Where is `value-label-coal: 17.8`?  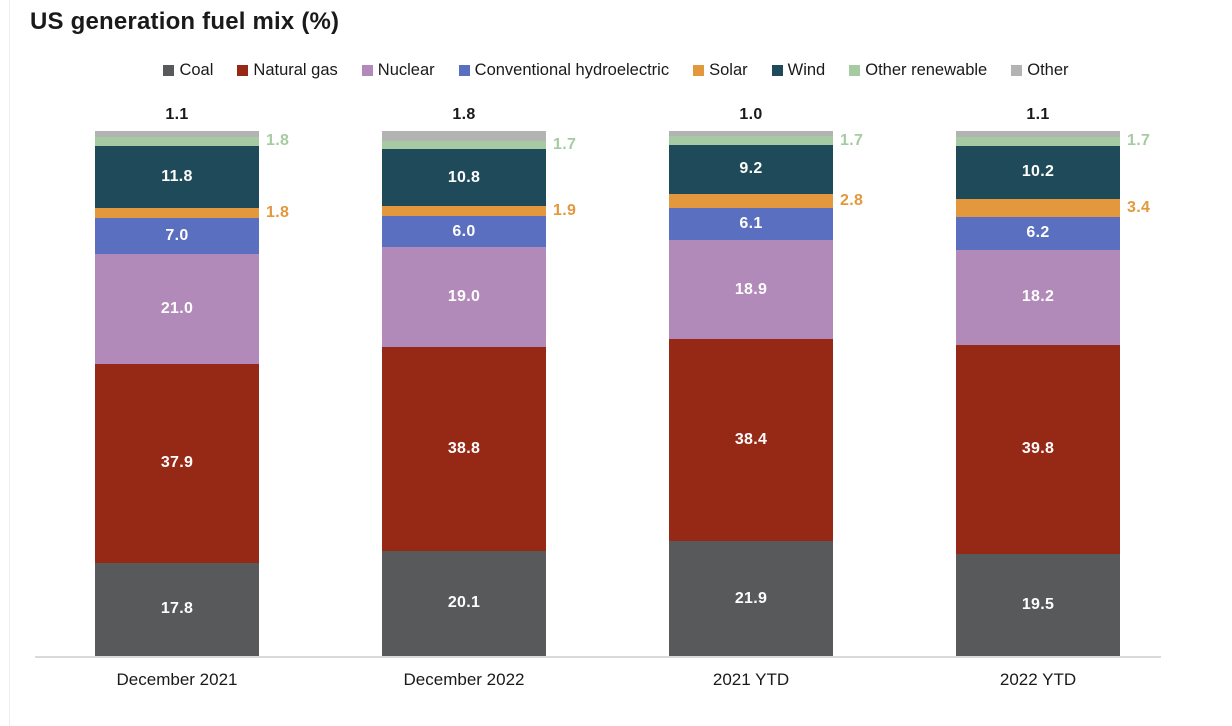
value-label-coal: 17.8 is located at coordinates (177, 609).